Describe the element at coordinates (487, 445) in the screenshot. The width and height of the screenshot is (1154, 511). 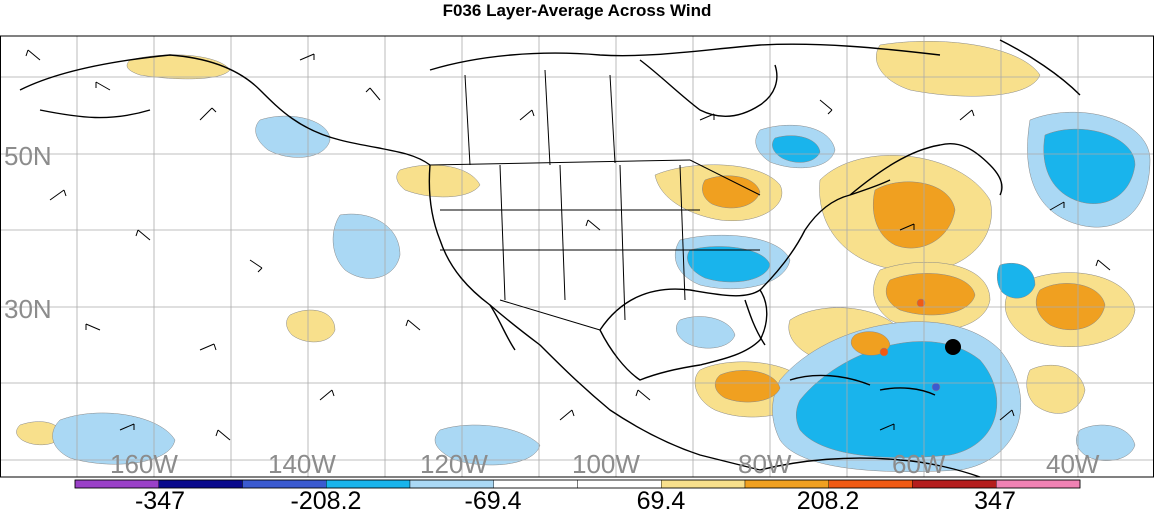
I see `lightblue-area-gulf-mexico` at that location.